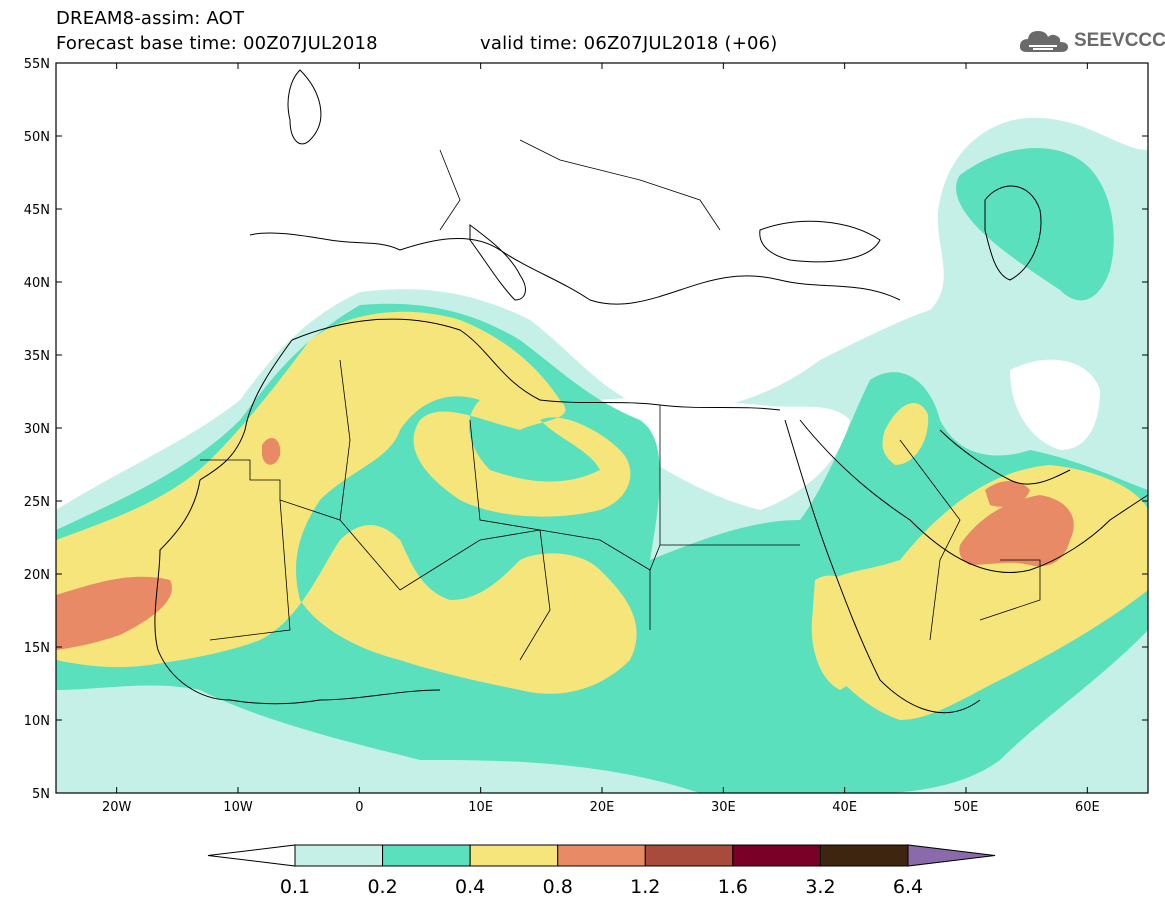  Describe the element at coordinates (908, 887) in the screenshot. I see `colorbar-label: 6.4` at that location.